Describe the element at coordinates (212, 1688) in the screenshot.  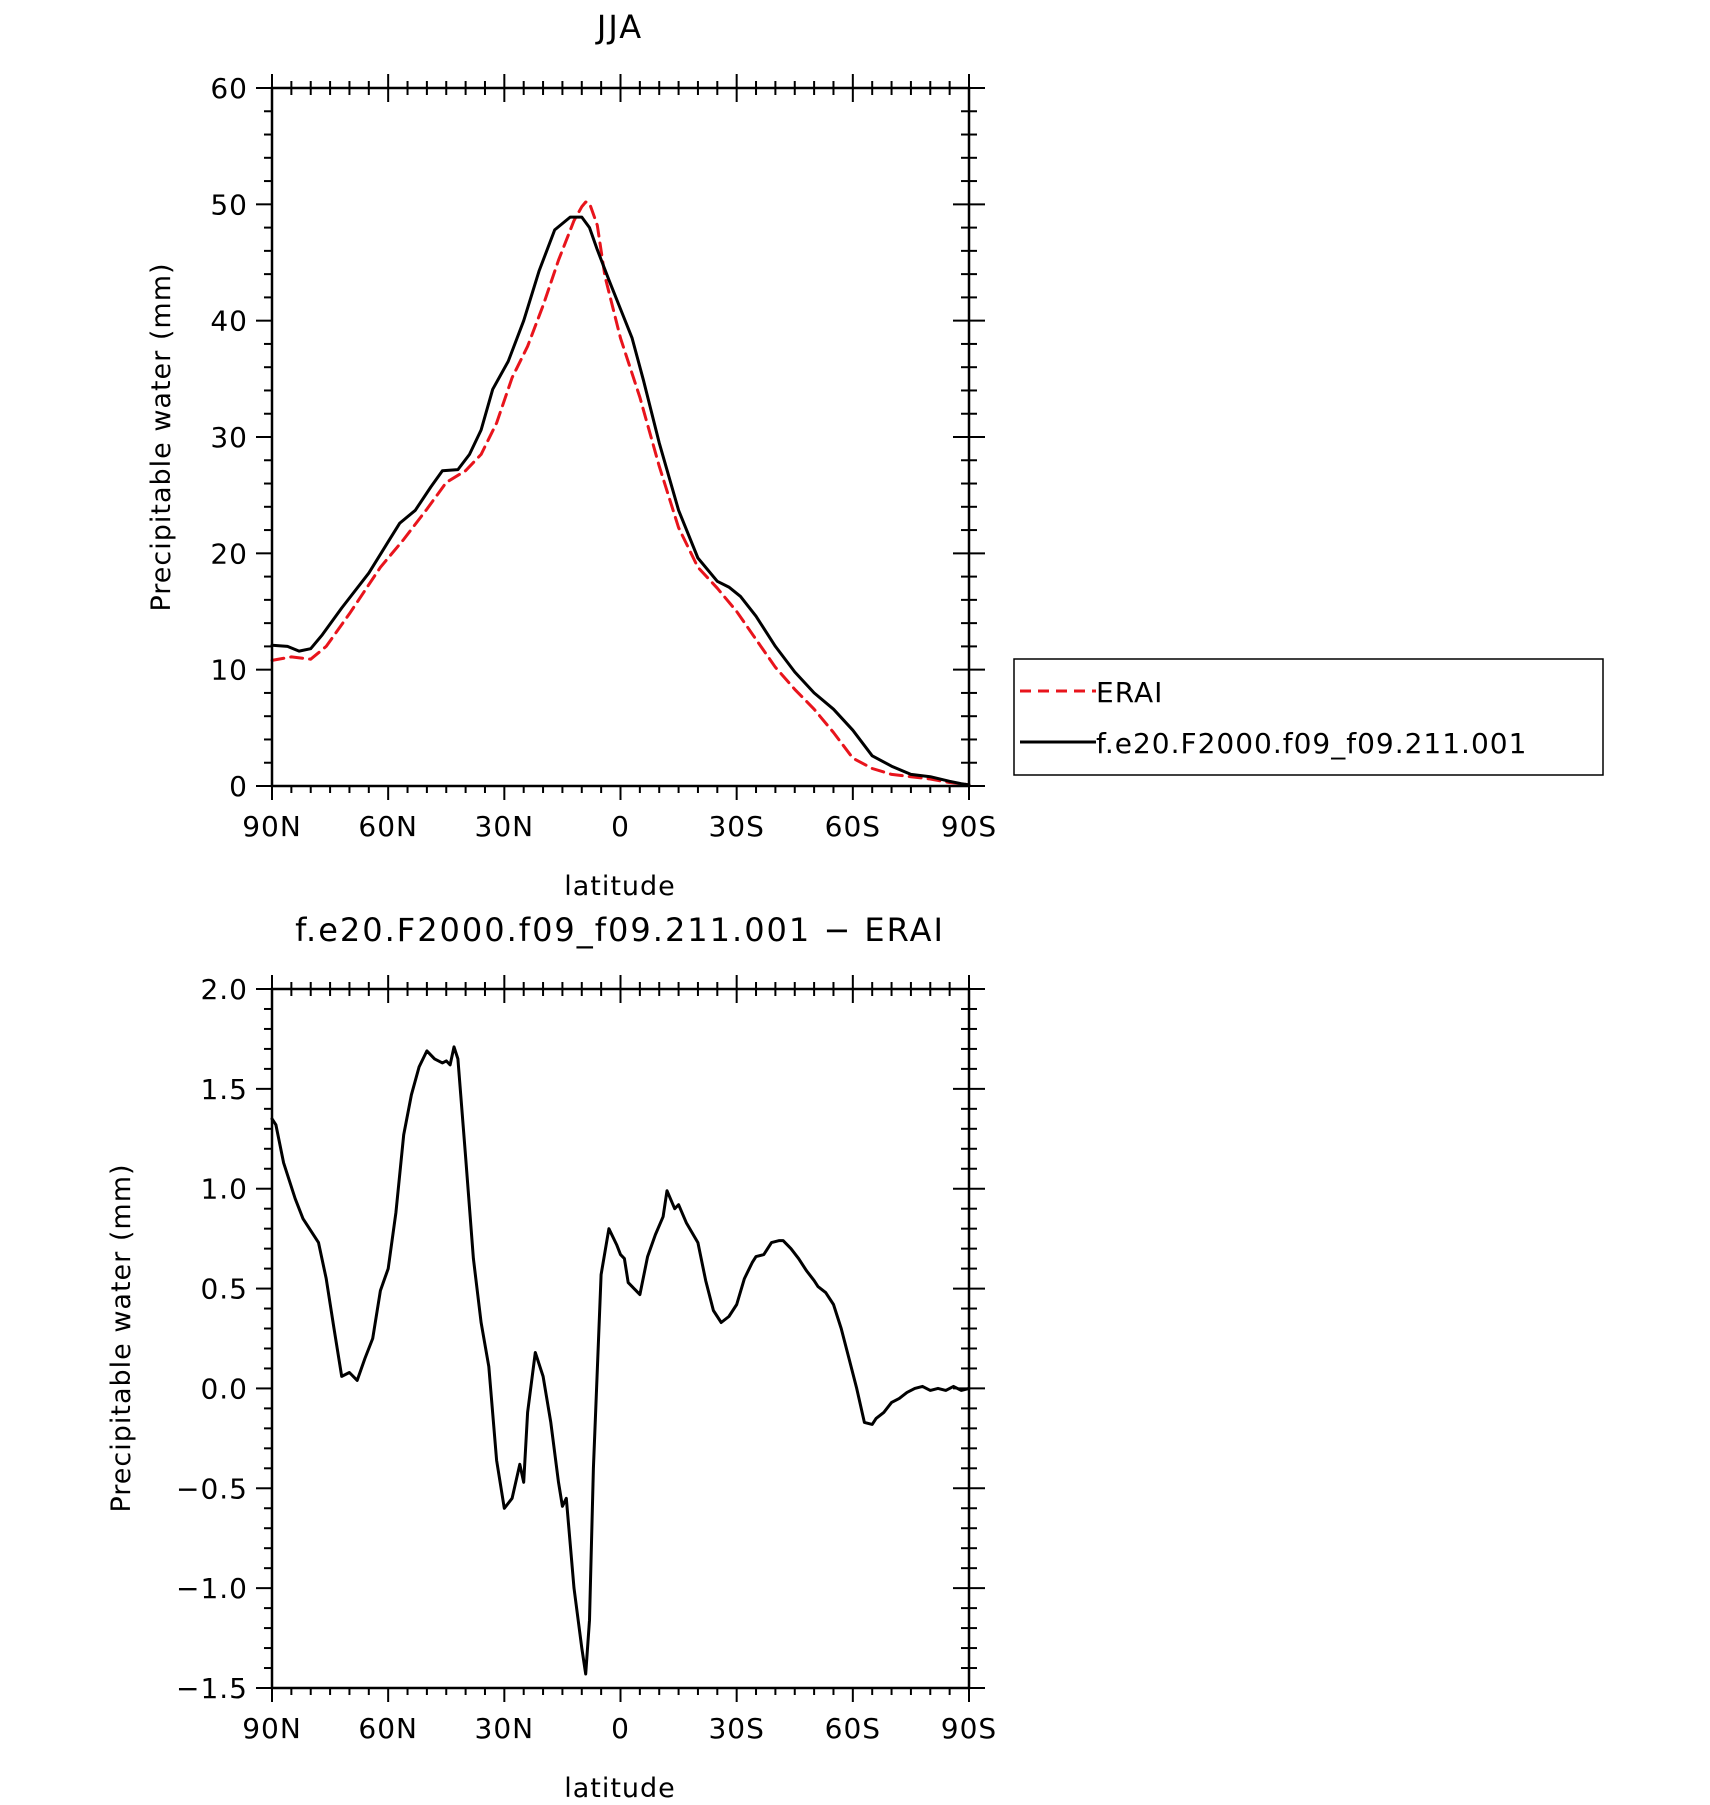
I see `y-tick-label: −1.5` at that location.